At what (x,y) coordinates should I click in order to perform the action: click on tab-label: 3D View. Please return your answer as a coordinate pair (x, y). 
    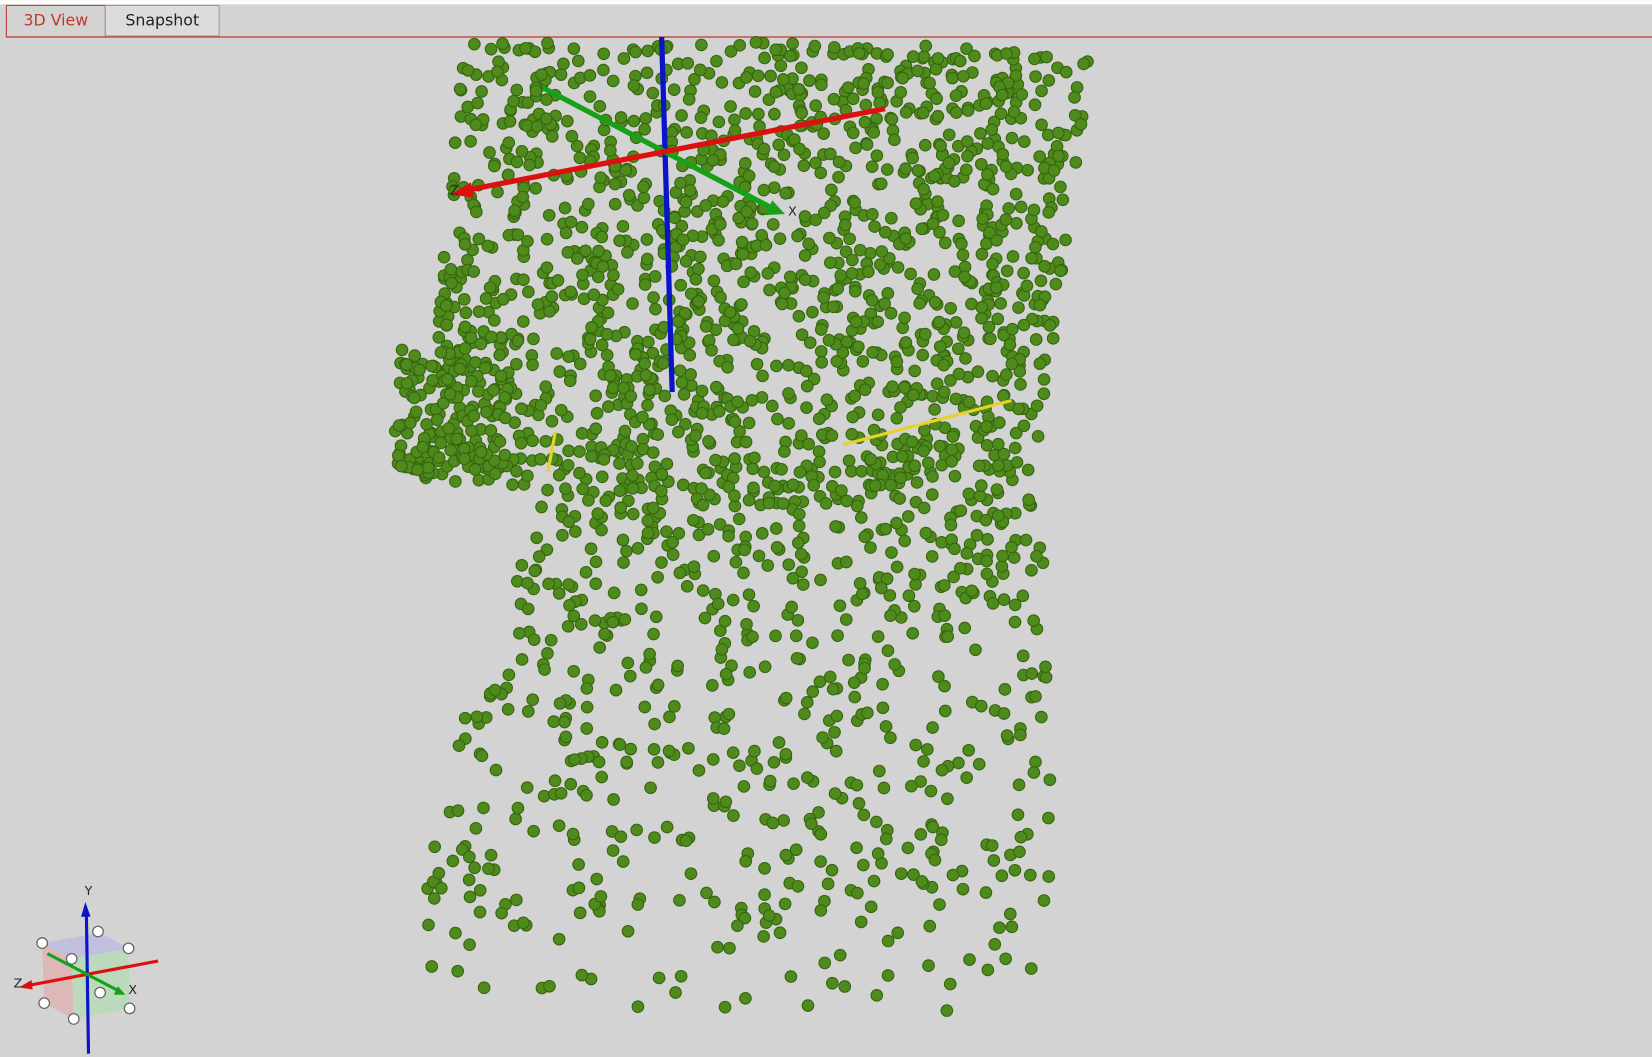
    Looking at the image, I should click on (55, 20).